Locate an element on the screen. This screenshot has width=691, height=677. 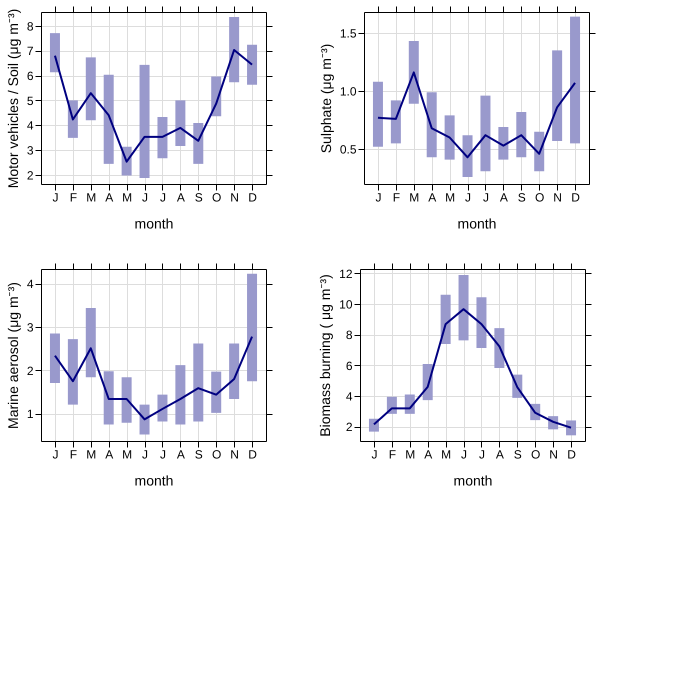
y-axis-title: Biomass burning ( μg m⁻³) is located at coordinates (325, 355).